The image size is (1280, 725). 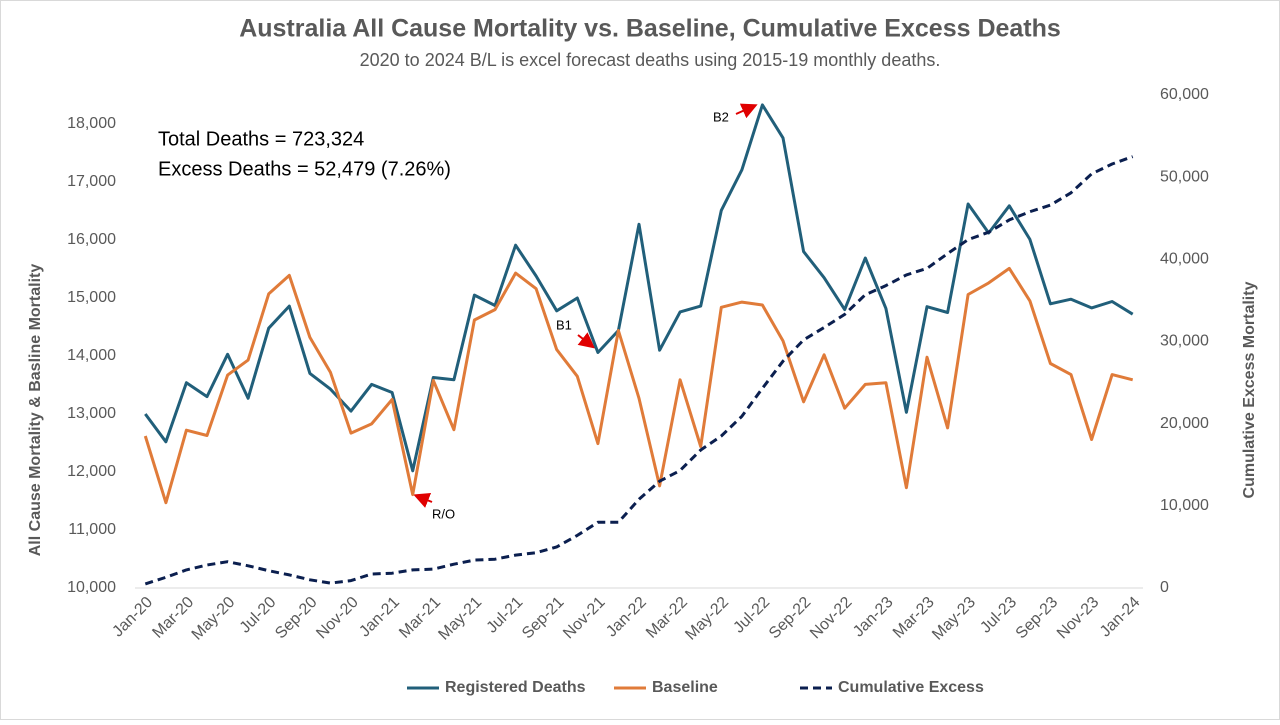 What do you see at coordinates (91, 587) in the screenshot?
I see `y-tick-label: 10,000` at bounding box center [91, 587].